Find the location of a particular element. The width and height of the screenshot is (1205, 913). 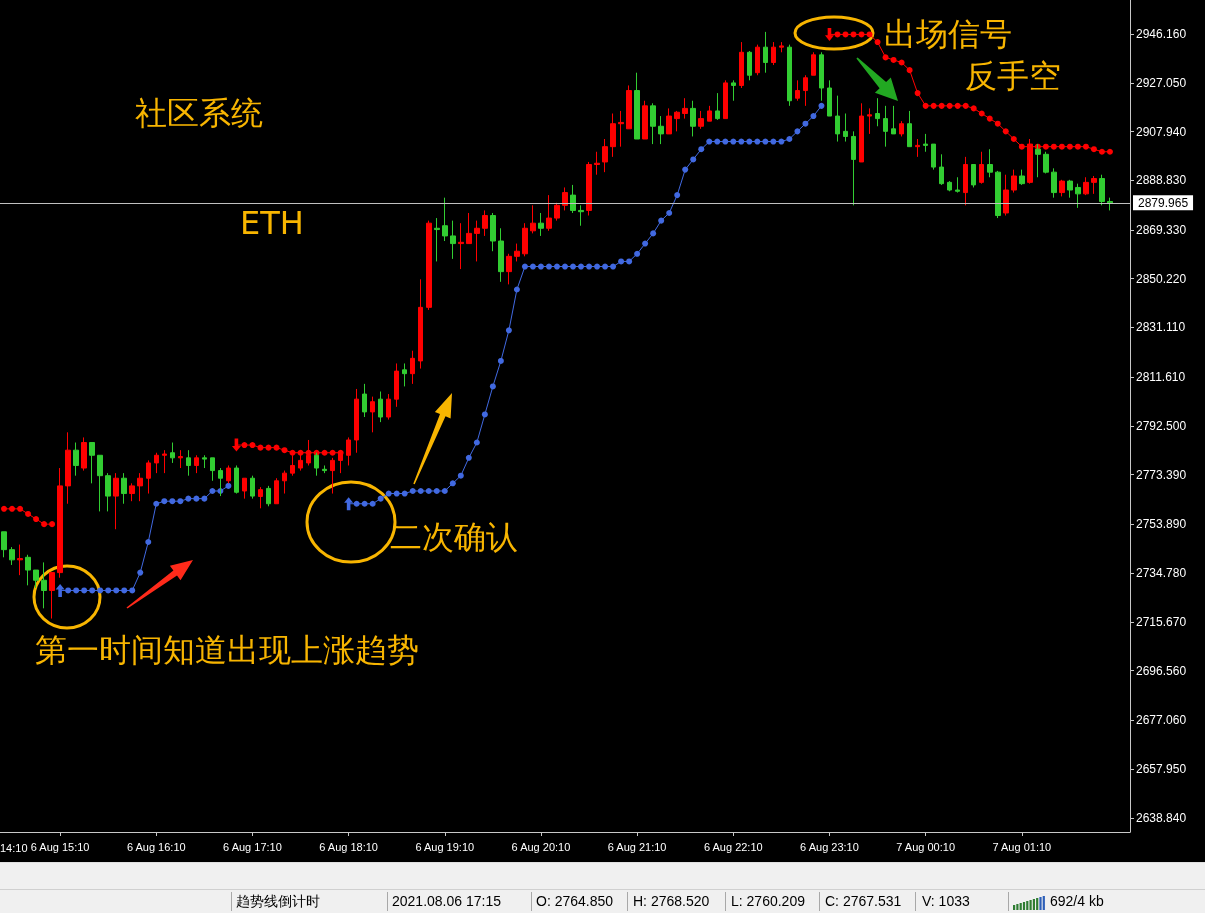

x-tick-label: 6 Aug 19:10 is located at coordinates (445, 846).